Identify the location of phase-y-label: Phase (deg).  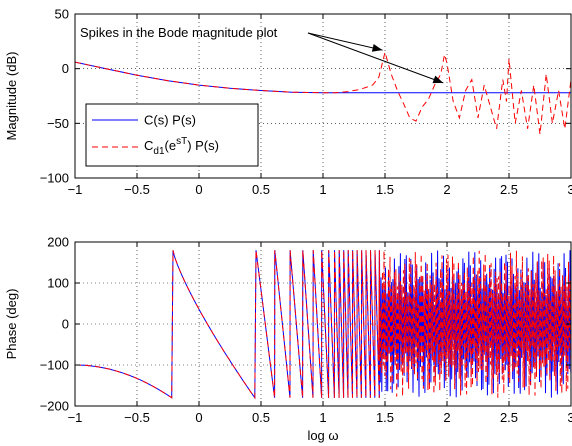
(11, 324).